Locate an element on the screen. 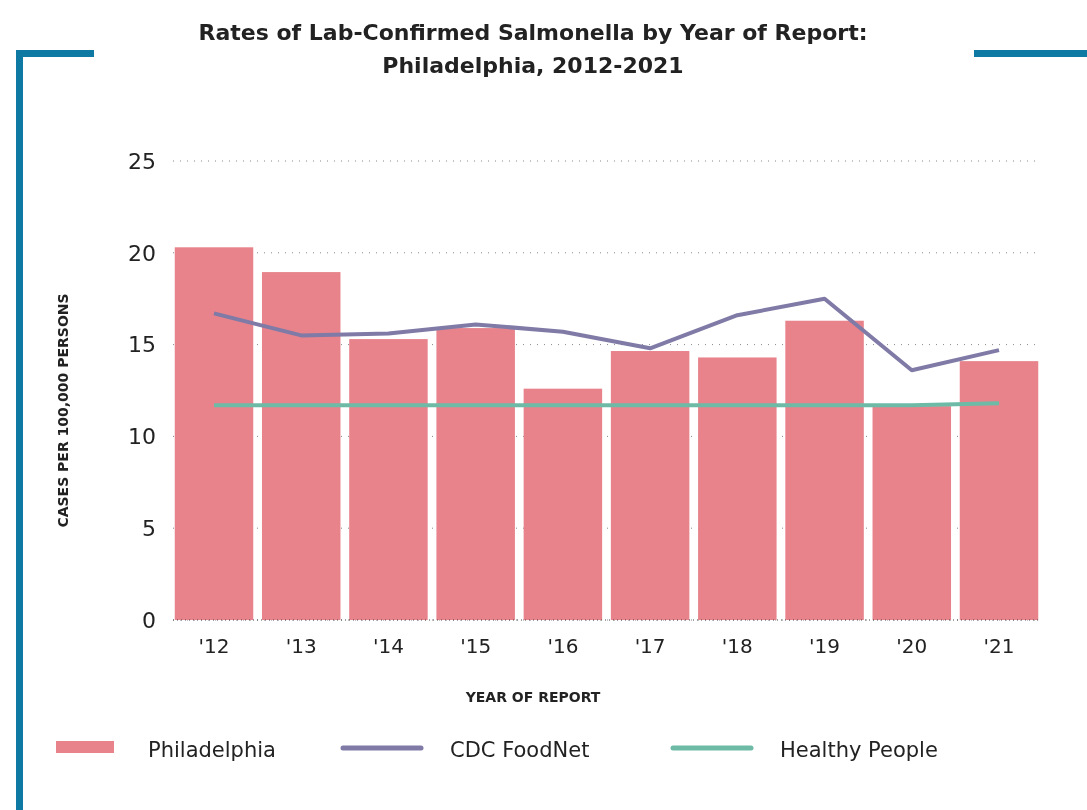  line-series is located at coordinates (607, 334).